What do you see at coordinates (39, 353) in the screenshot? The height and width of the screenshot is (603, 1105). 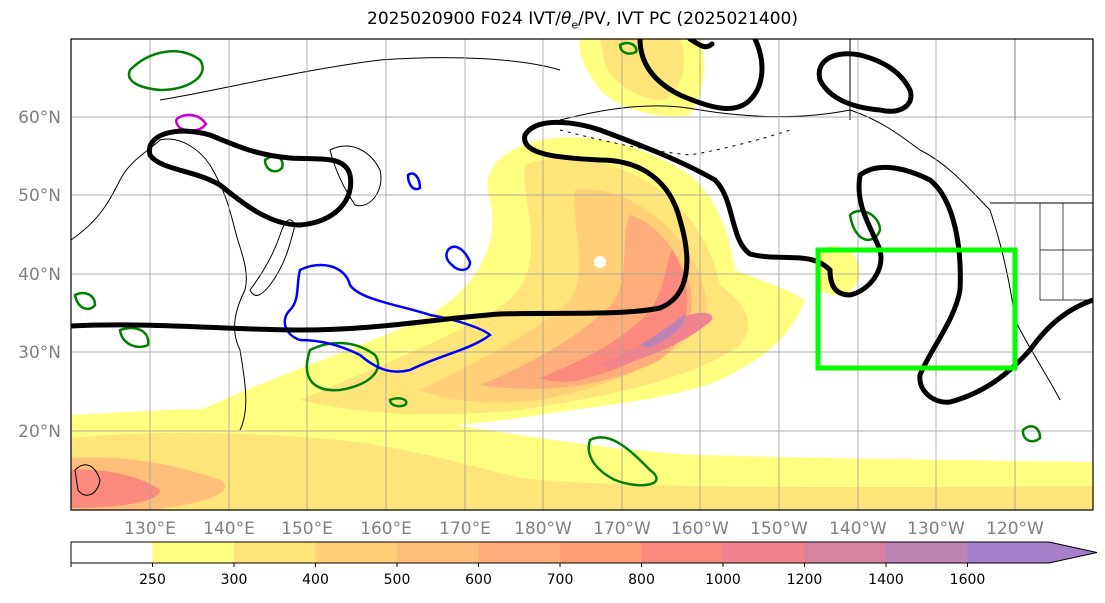 I see `lat-label-30: 30°N` at bounding box center [39, 353].